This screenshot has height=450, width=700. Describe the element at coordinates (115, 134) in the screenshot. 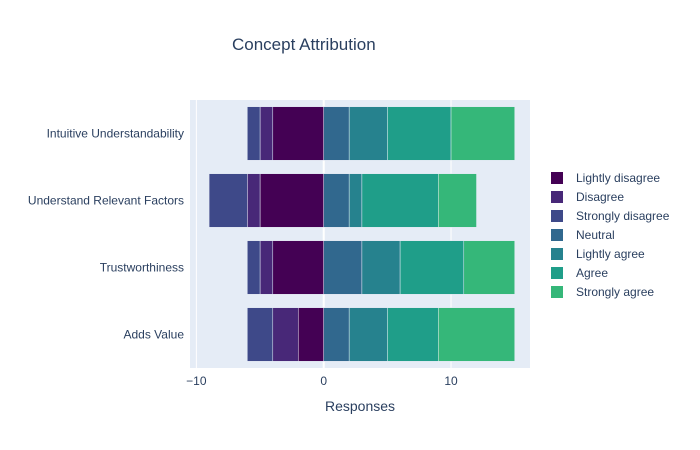

I see `y-tick-label: Intuitive Understandability` at that location.